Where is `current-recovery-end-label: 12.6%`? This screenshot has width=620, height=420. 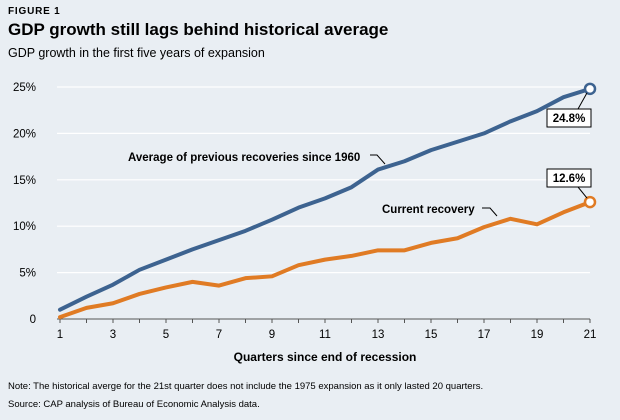
current-recovery-end-label: 12.6% is located at coordinates (569, 179).